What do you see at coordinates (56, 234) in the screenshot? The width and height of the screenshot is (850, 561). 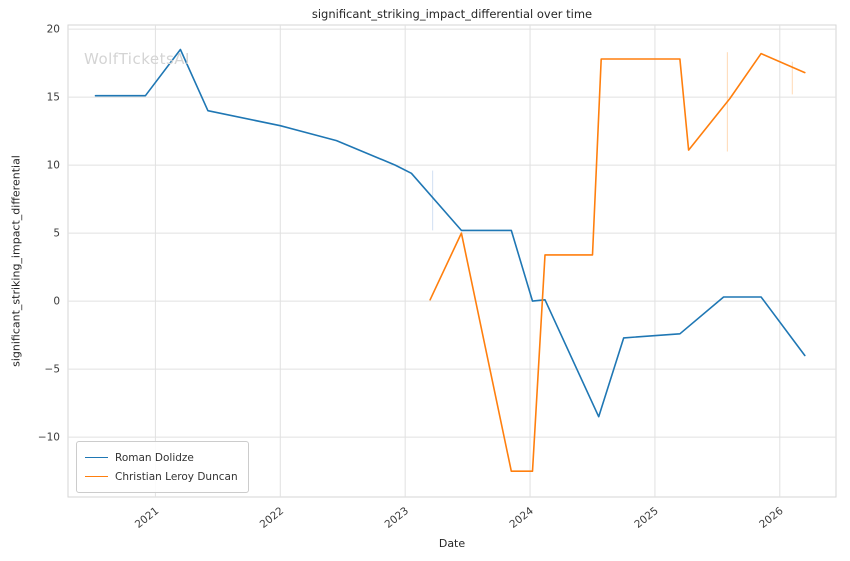 I see `y-tick-label: 5` at bounding box center [56, 234].